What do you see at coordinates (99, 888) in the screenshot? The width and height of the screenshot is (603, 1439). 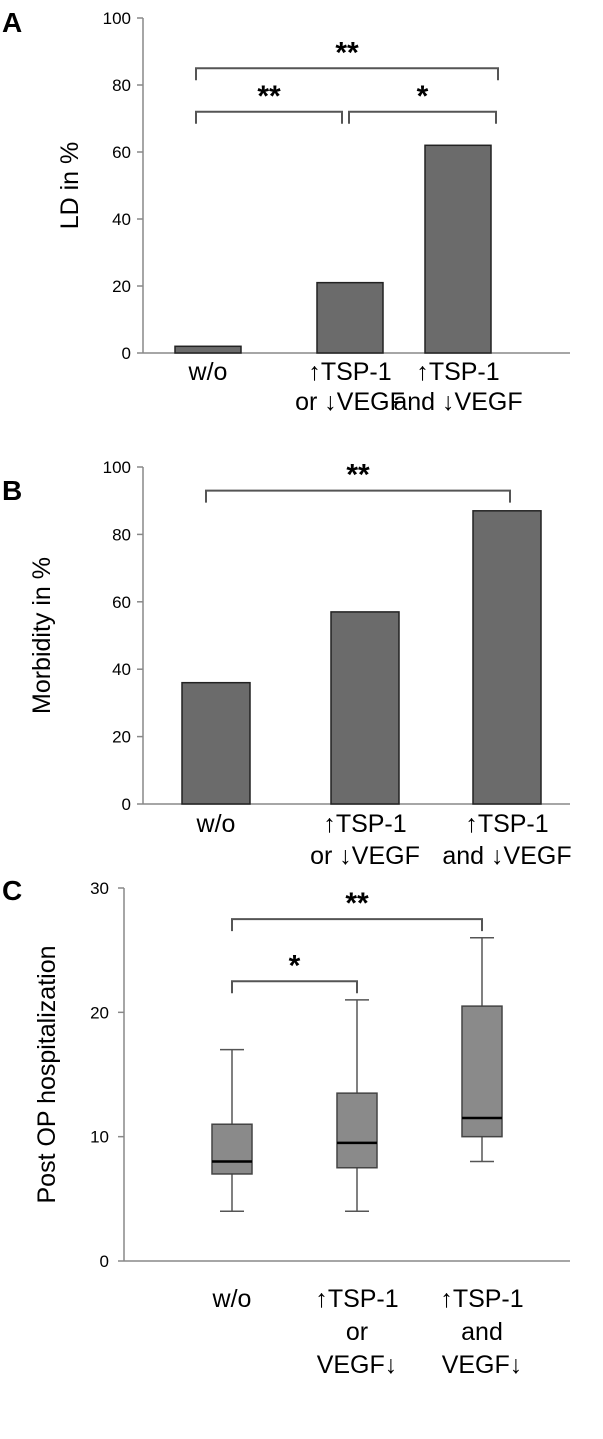 I see `y-tick-label: 30` at bounding box center [99, 888].